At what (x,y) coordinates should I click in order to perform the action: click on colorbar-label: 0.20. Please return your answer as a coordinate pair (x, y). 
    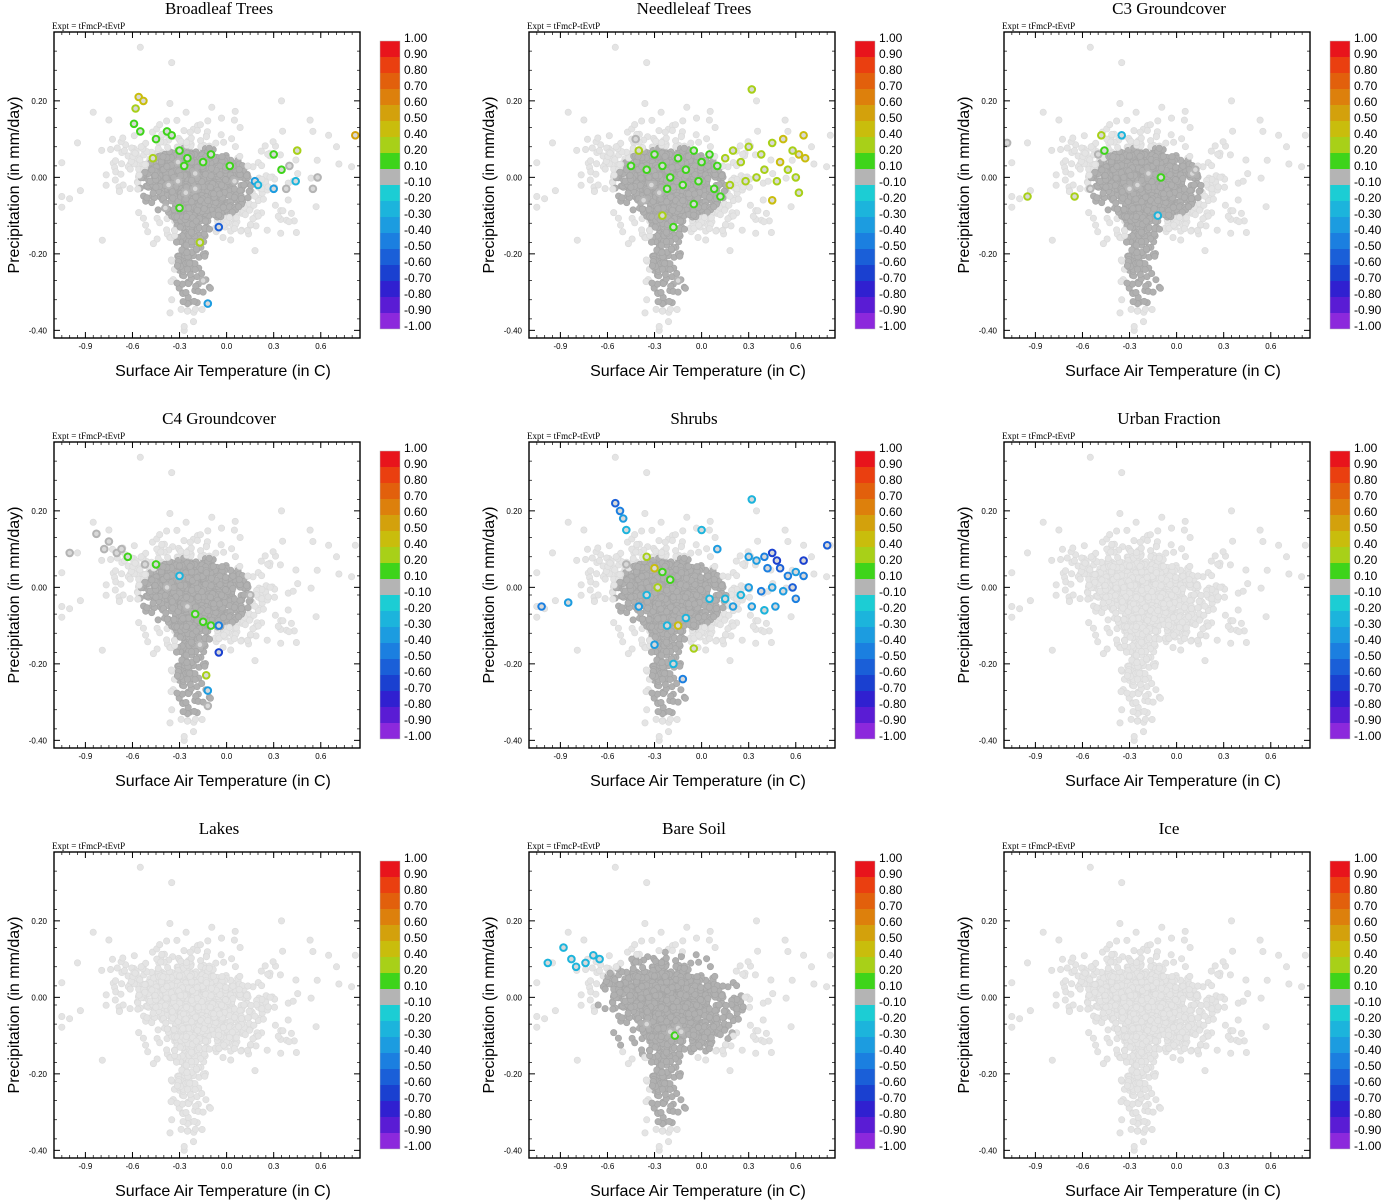
    Looking at the image, I should click on (891, 150).